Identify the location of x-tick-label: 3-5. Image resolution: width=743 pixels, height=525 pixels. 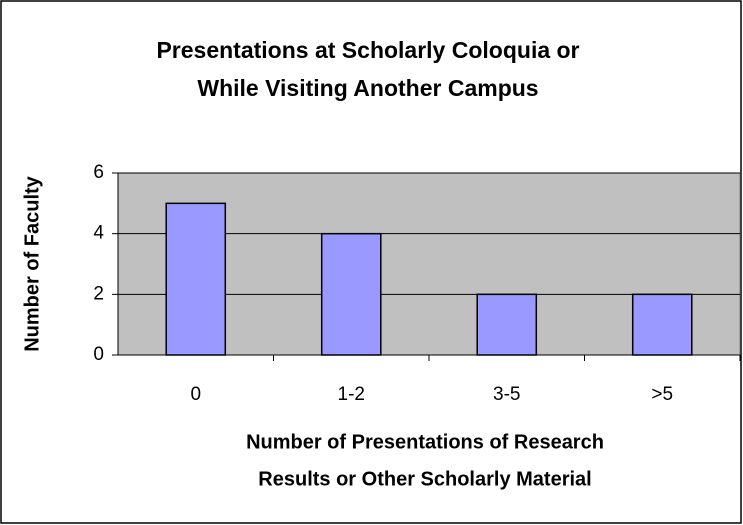
(506, 394).